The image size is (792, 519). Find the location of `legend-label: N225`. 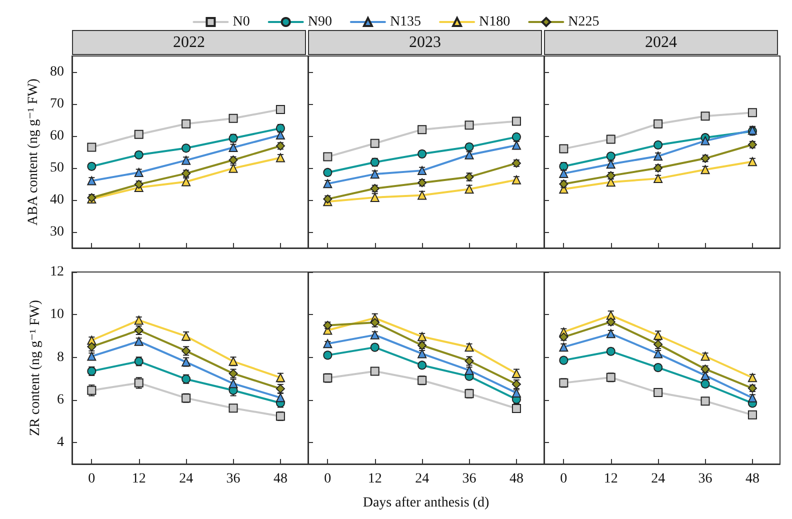

legend-label: N225 is located at coordinates (584, 22).